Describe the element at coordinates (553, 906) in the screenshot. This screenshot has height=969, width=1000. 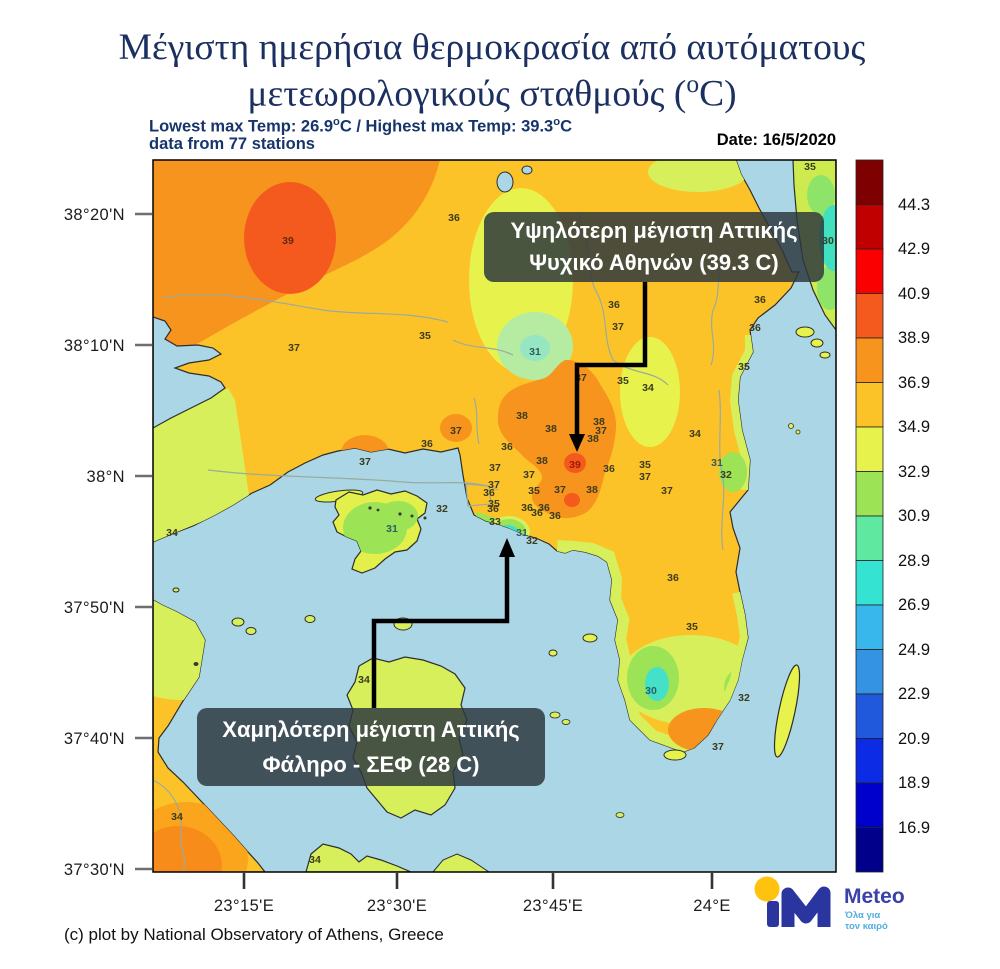
I see `svg-text: 23°45'E` at that location.